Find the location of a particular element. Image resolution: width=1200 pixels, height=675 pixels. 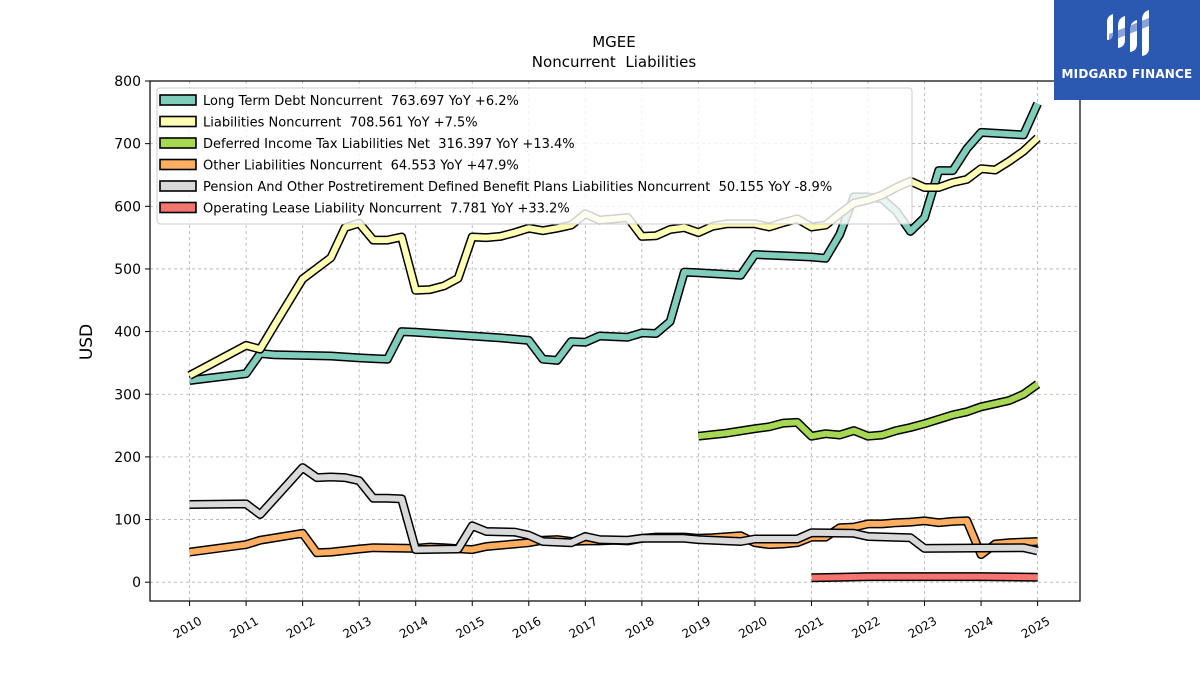

x-tick-label: 2014 is located at coordinates (413, 627).